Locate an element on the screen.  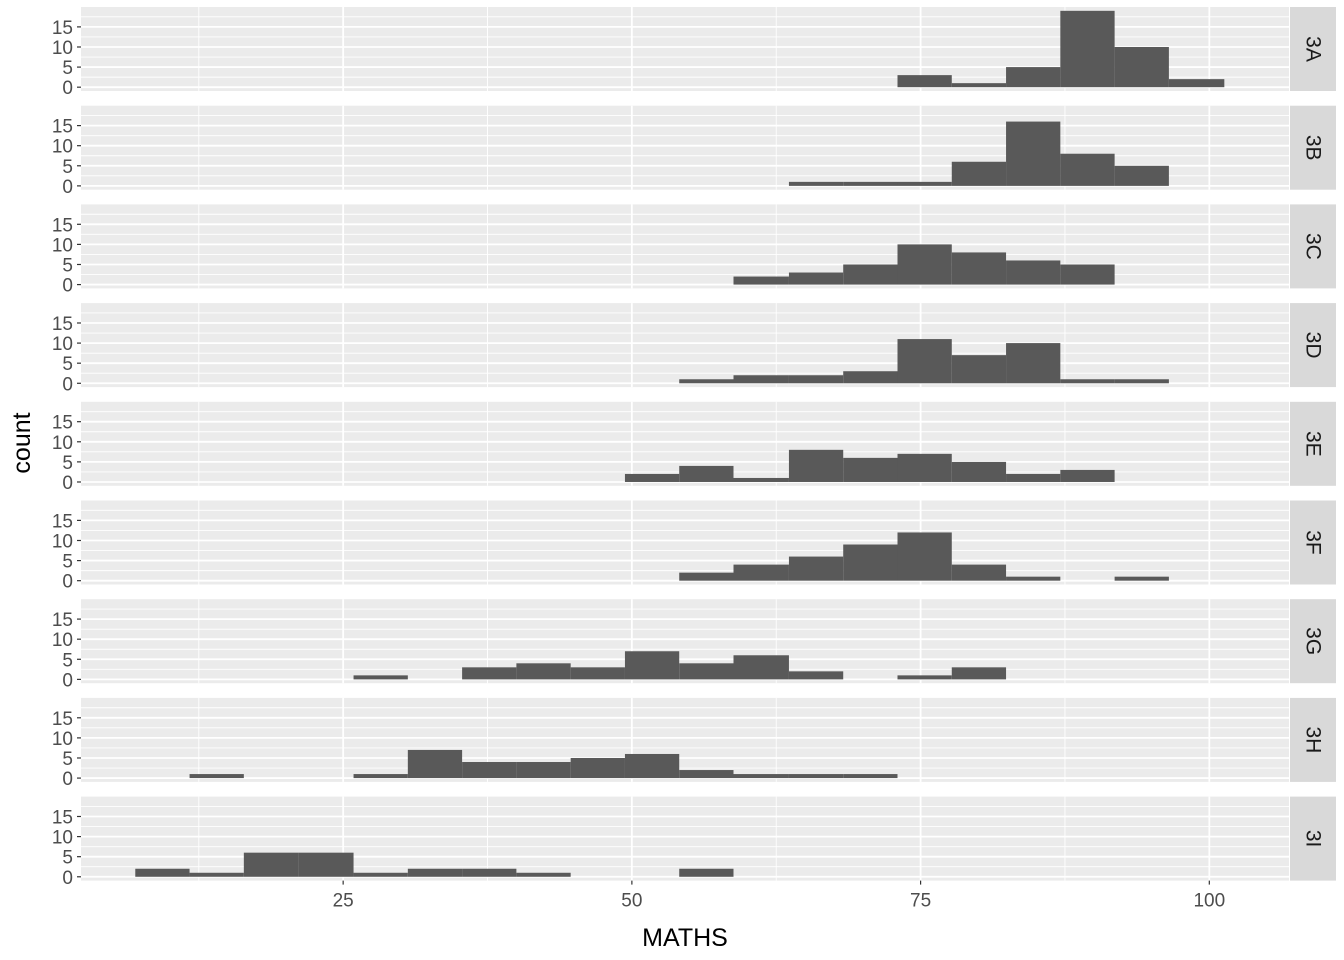
facet-strip-label: 3E is located at coordinates (1313, 444).